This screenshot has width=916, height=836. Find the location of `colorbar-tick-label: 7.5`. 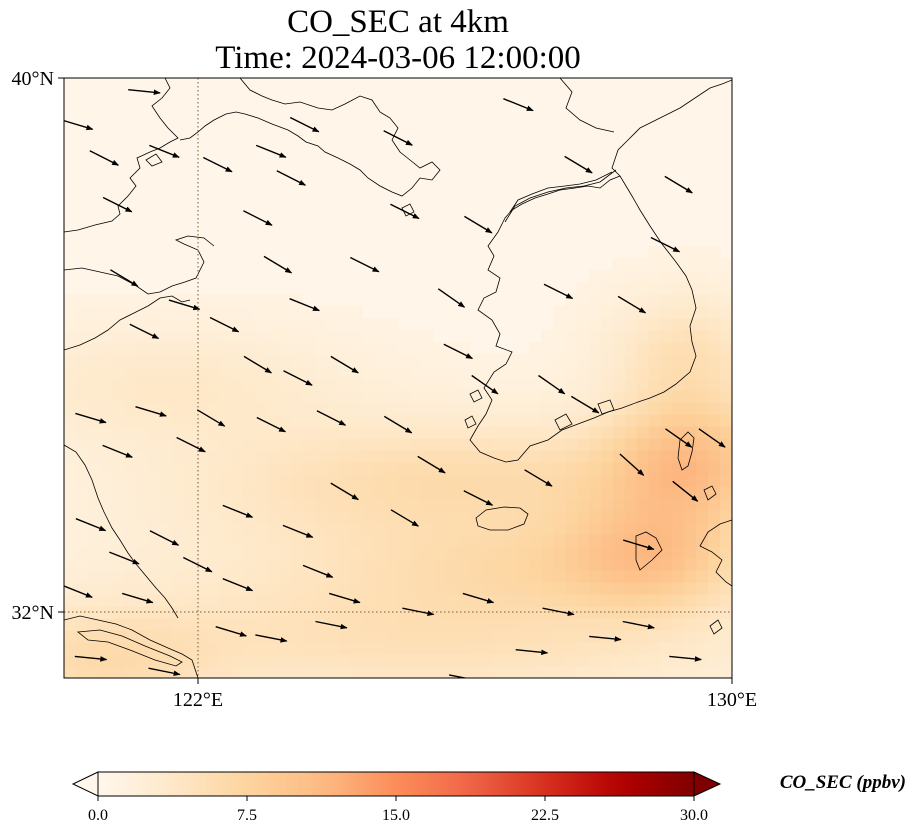

colorbar-tick-label: 7.5 is located at coordinates (247, 815).